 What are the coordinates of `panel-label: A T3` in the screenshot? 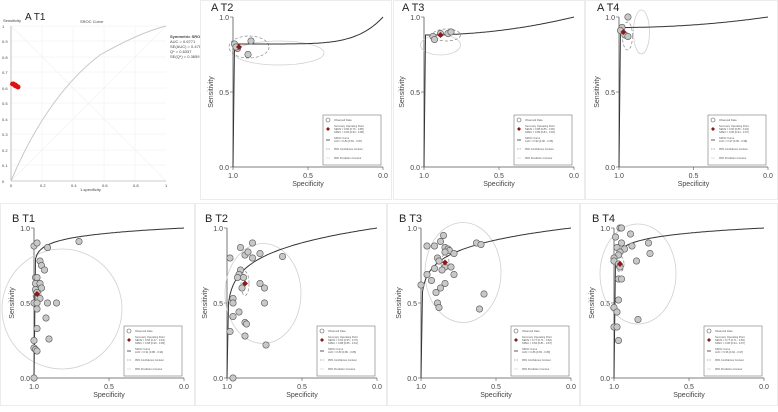 It's located at (413, 8).